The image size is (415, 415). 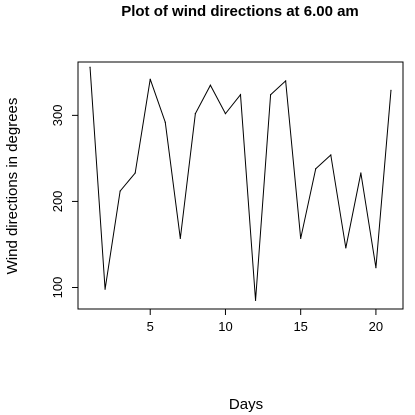 I want to click on x-axis-label: Days, so click(x=246, y=404).